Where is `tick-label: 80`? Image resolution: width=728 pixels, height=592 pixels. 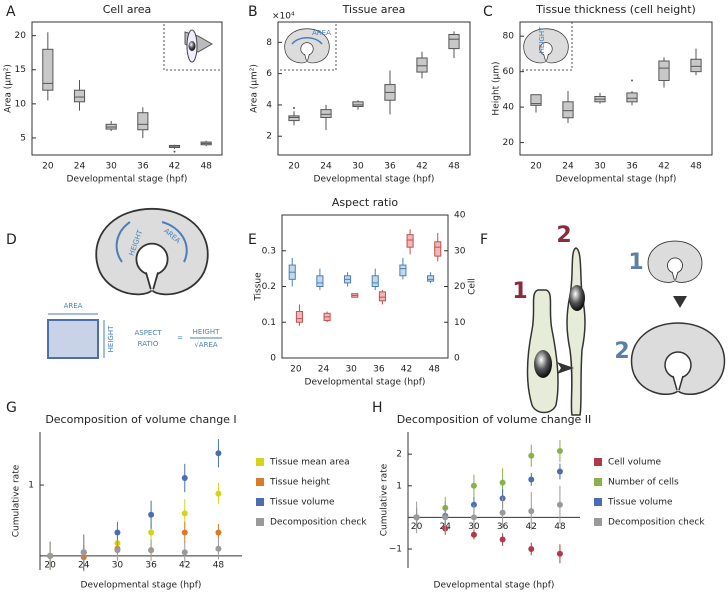 tick-label: 80 is located at coordinates (509, 37).